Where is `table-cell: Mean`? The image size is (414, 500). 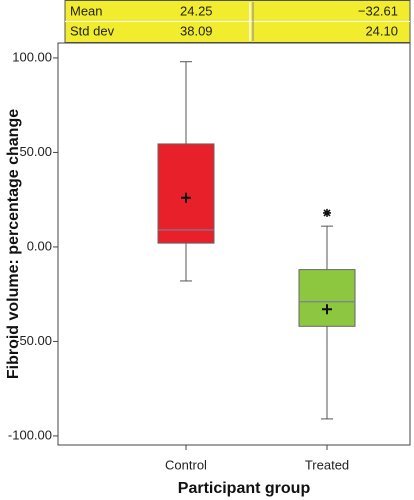
table-cell: Mean is located at coordinates (86, 10).